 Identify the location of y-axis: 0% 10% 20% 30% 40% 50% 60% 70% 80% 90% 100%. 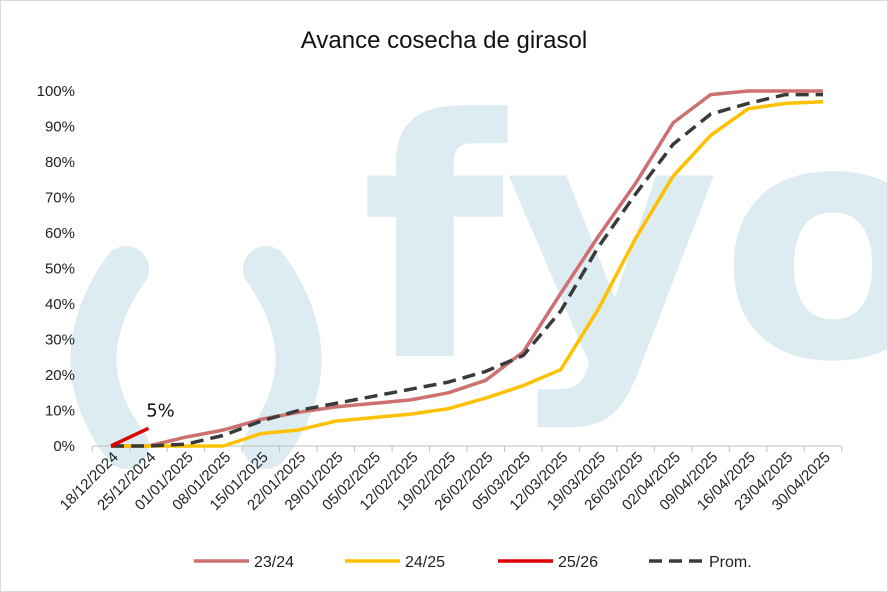
(56, 269).